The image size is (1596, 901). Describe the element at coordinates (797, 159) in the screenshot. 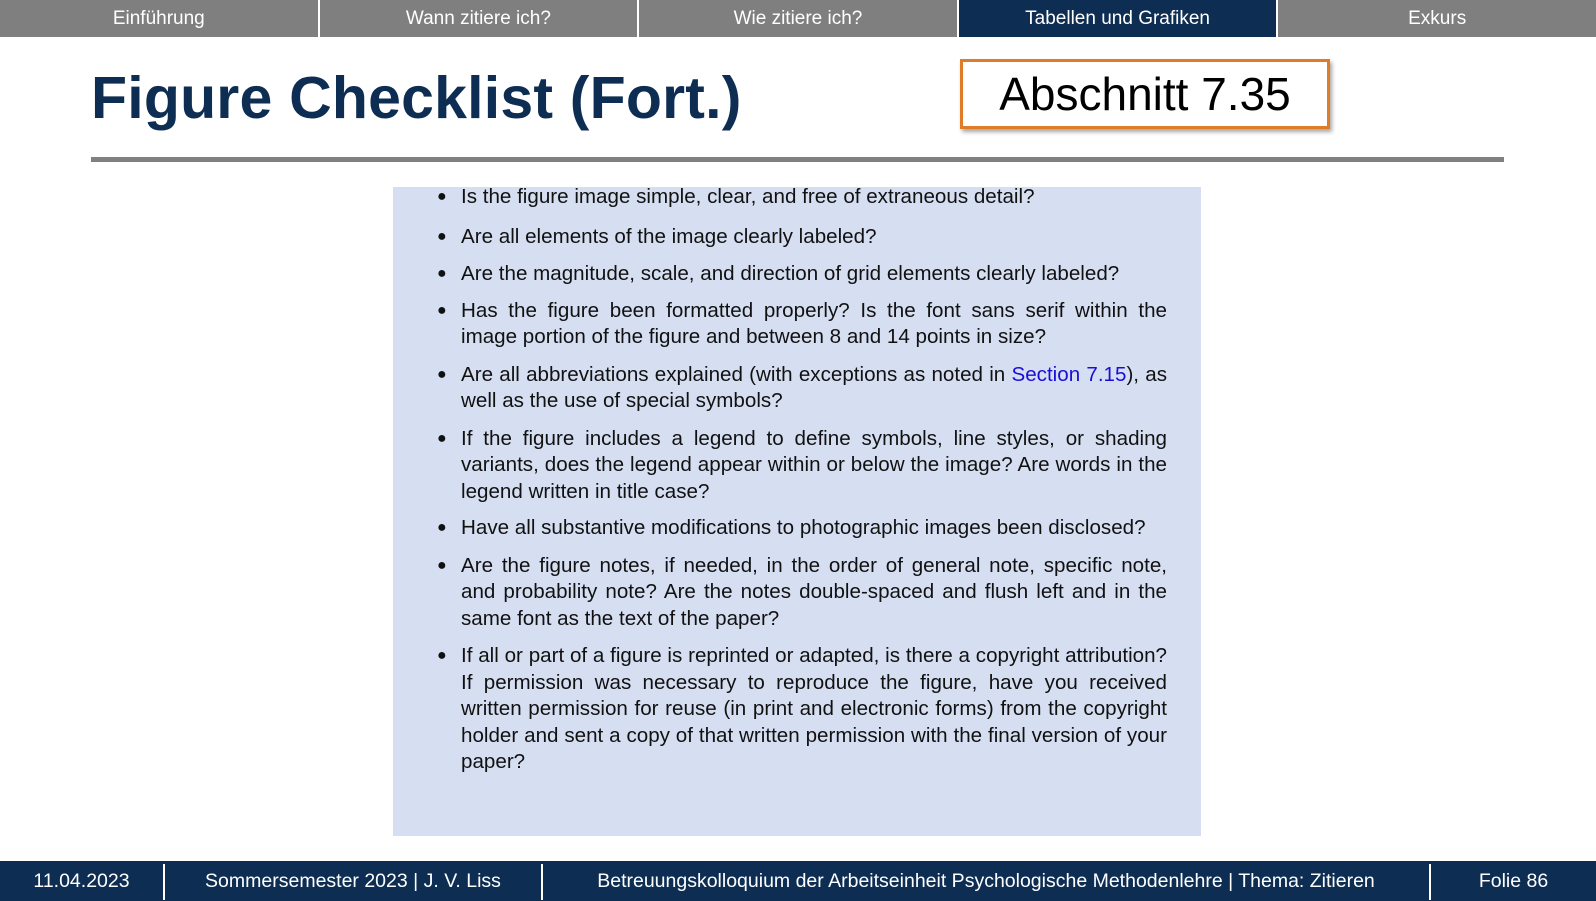

I see `title-divider` at that location.